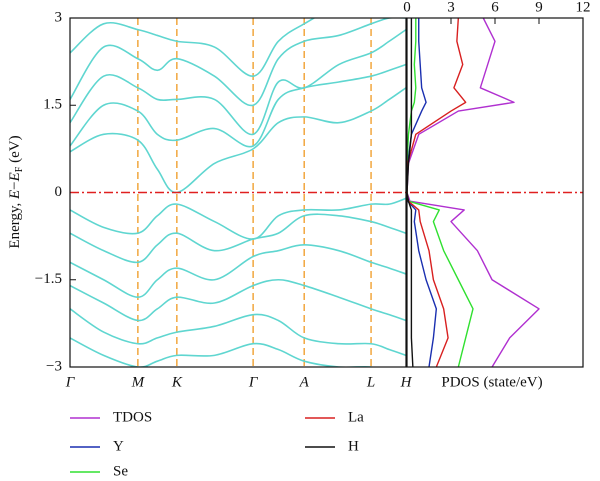  I want to click on y-tick-label: −3, so click(54, 366).